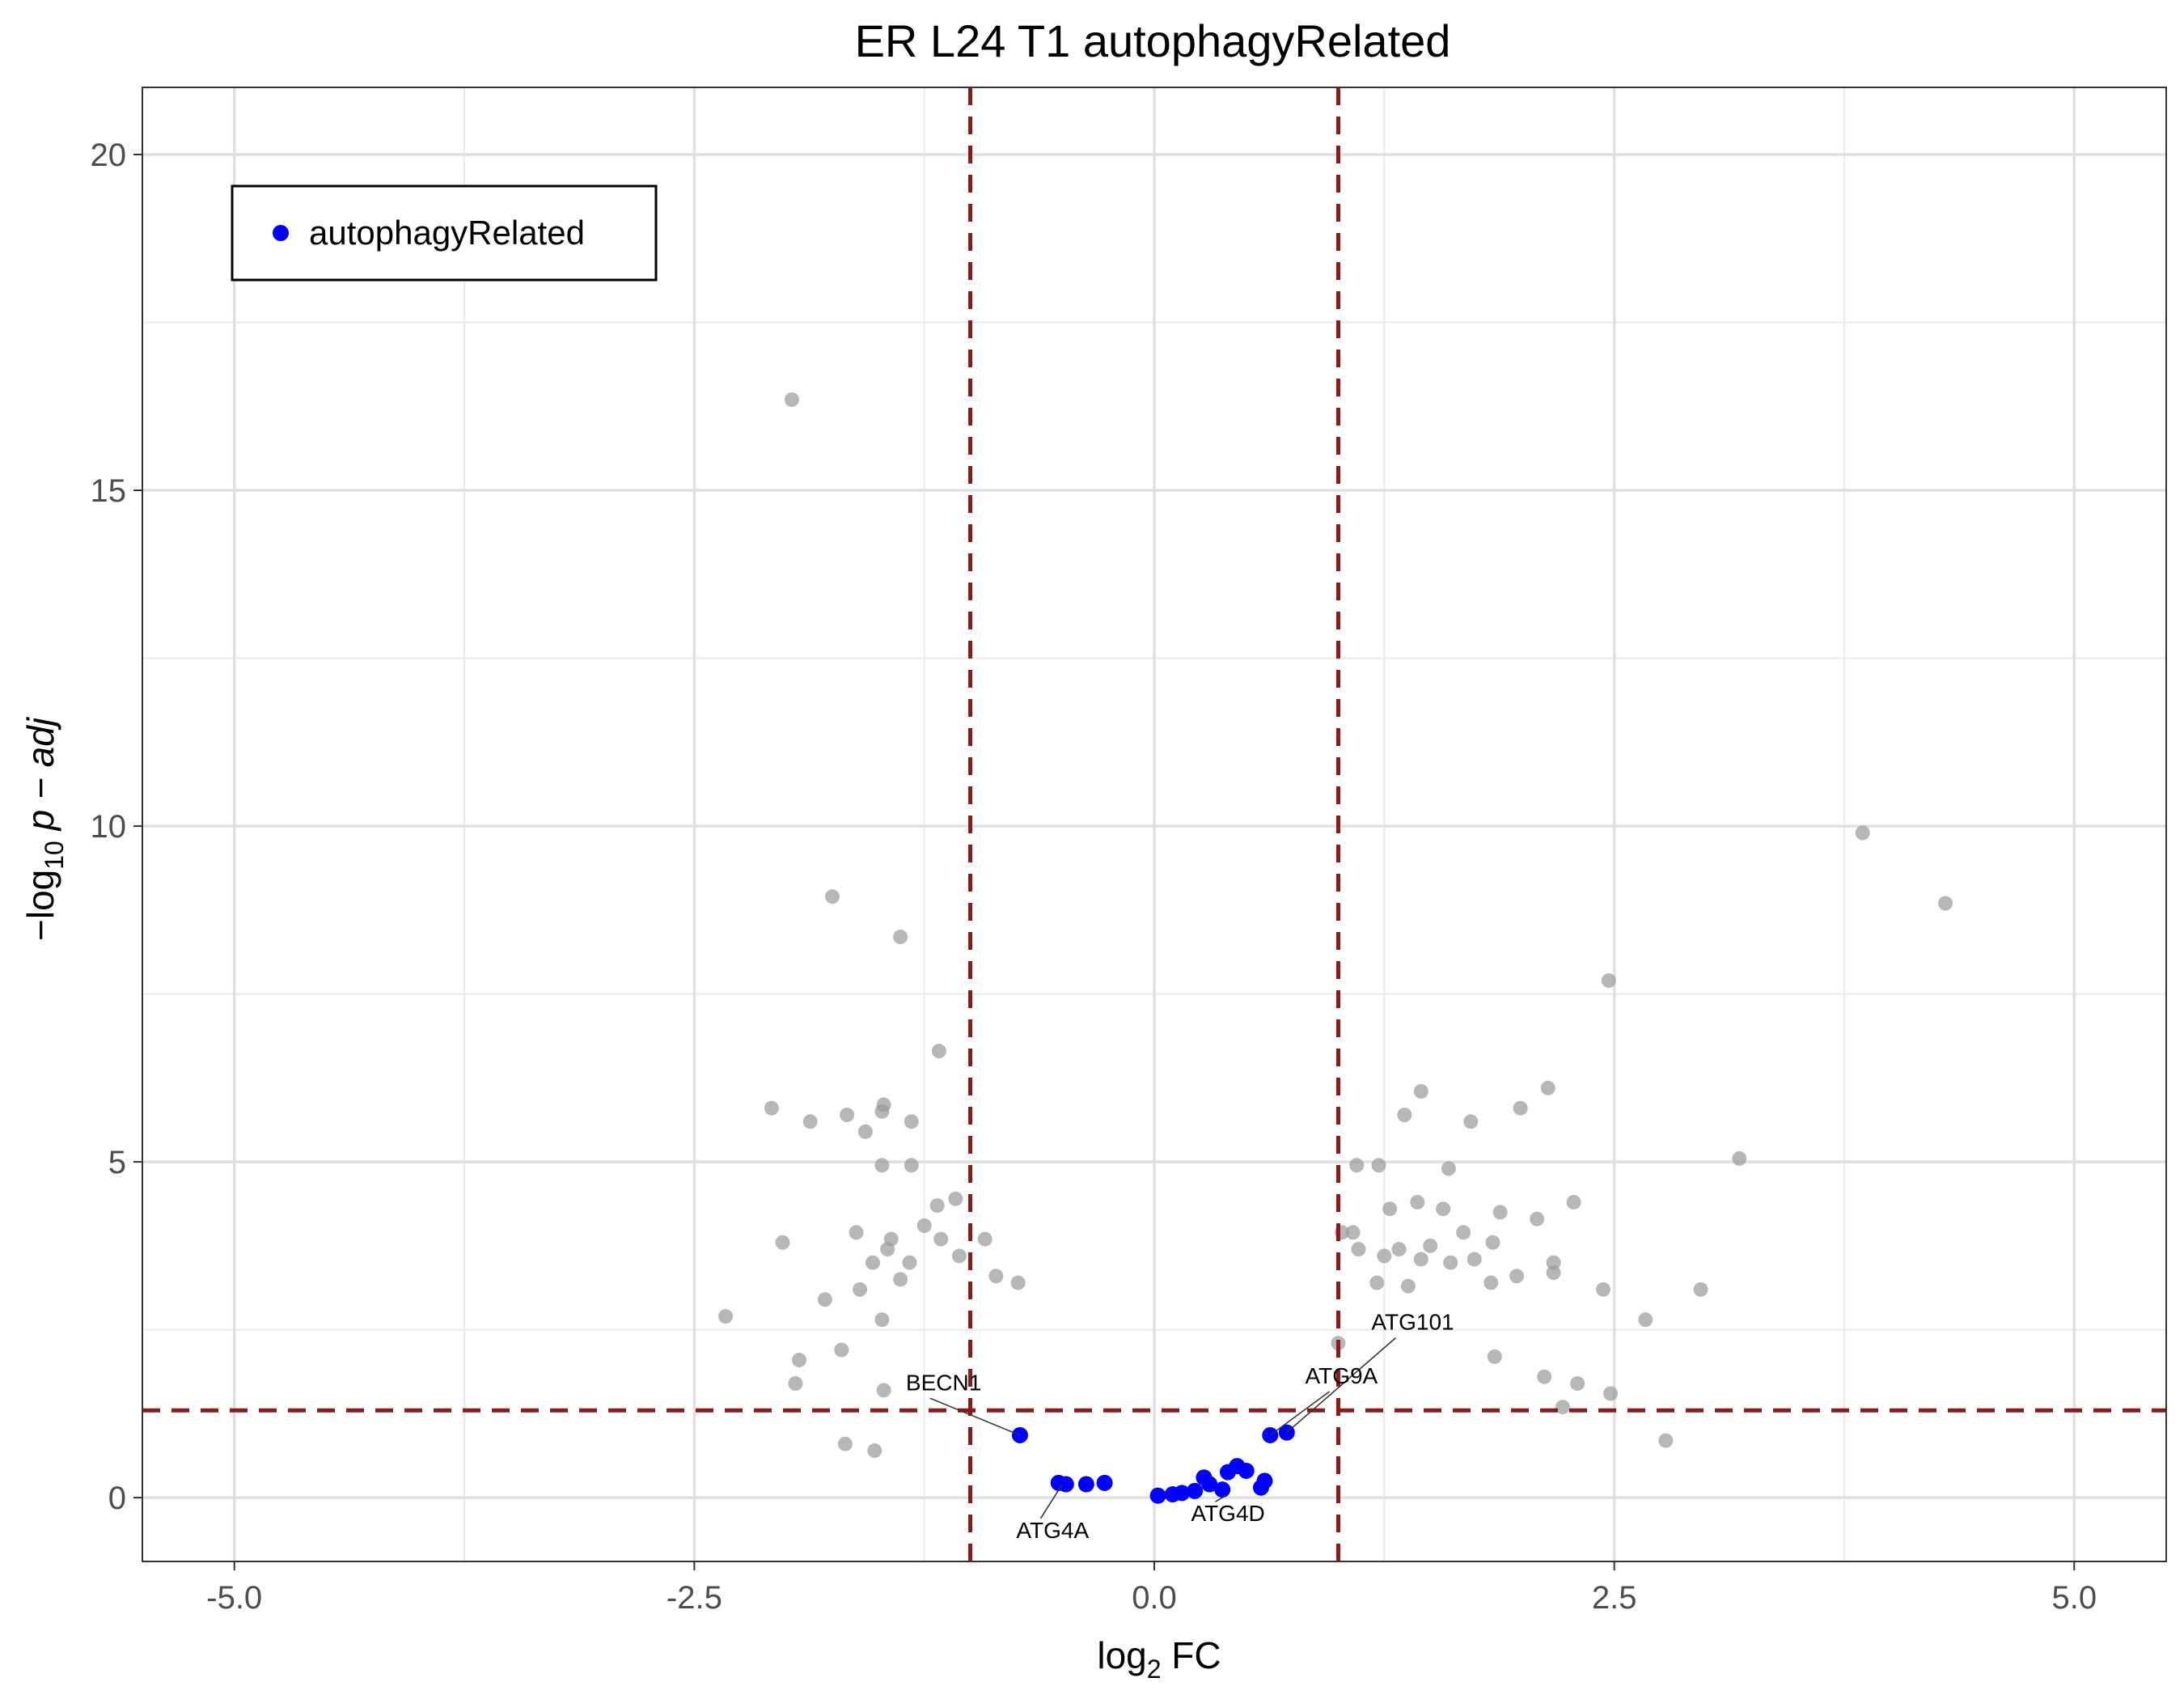 The image size is (2184, 1699). I want to click on y-tick-label: 5, so click(117, 1162).